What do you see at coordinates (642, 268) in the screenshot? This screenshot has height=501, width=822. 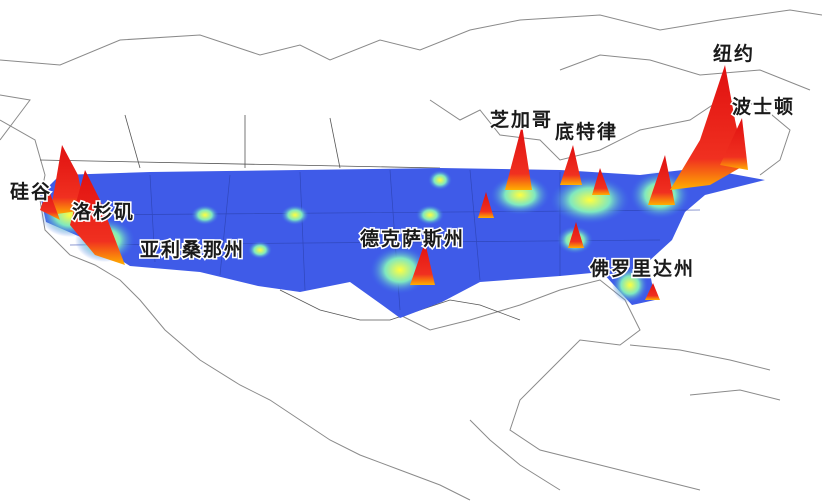 I see `state-label: 佛罗里达州` at bounding box center [642, 268].